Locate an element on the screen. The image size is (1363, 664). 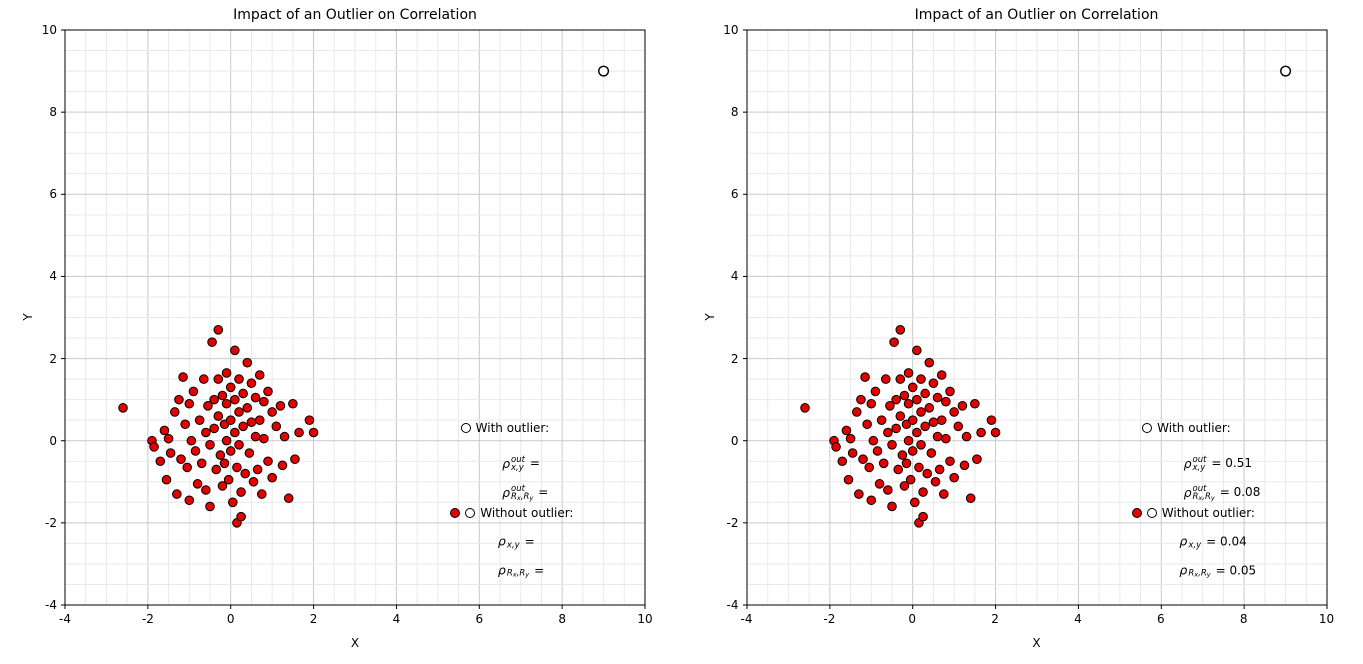
y-tick-label: 8 is located at coordinates (734, 112).